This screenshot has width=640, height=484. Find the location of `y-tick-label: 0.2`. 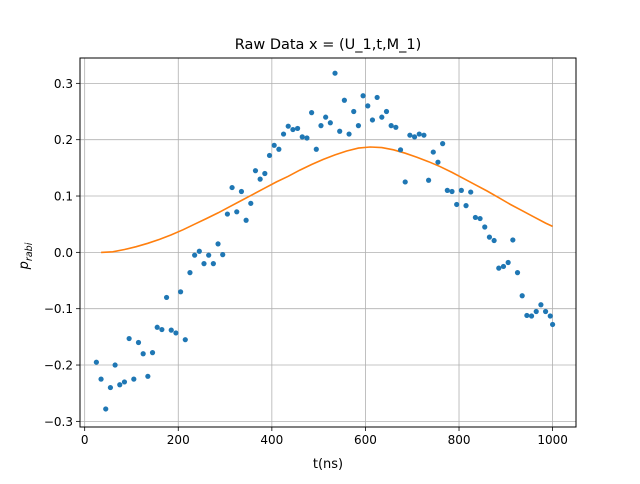

y-tick-label: 0.2 is located at coordinates (63, 140).